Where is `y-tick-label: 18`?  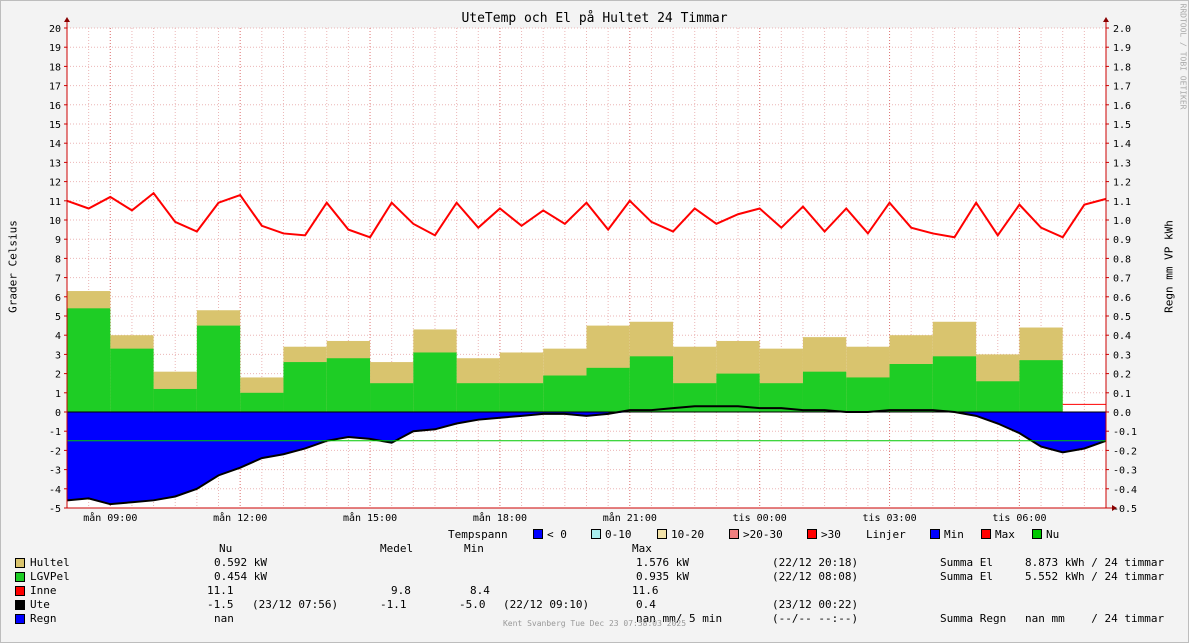
y-tick-label: 18 is located at coordinates (55, 67).